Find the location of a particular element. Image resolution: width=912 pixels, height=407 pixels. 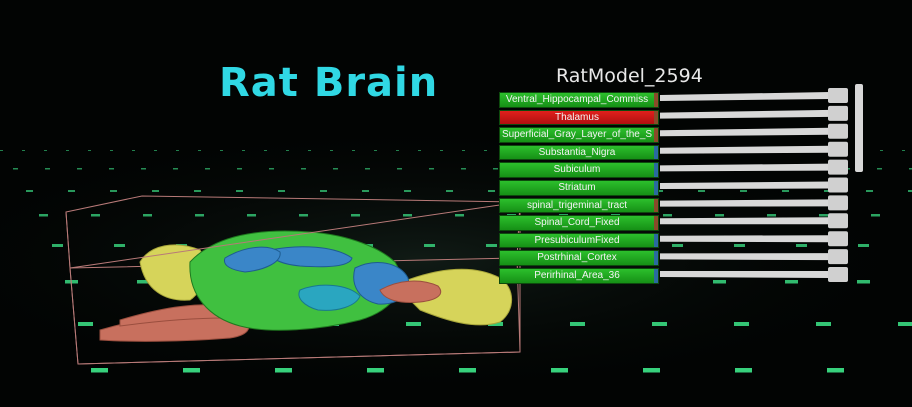

structure-row: spinal_trigeminal_tract is located at coordinates (579, 205).